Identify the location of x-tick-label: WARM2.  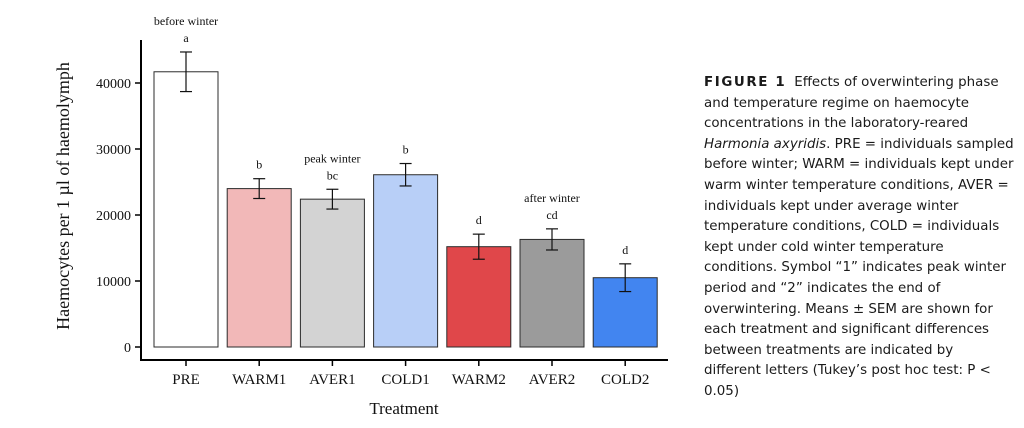
(479, 380).